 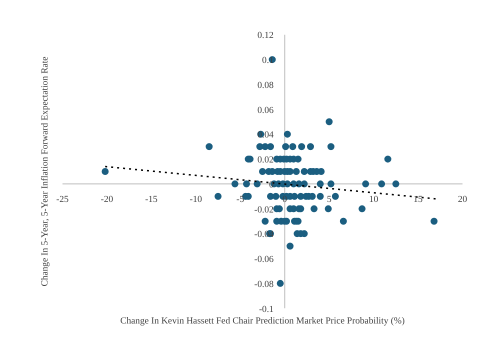 I want to click on y-tick-label: -0.08, so click(x=264, y=285).